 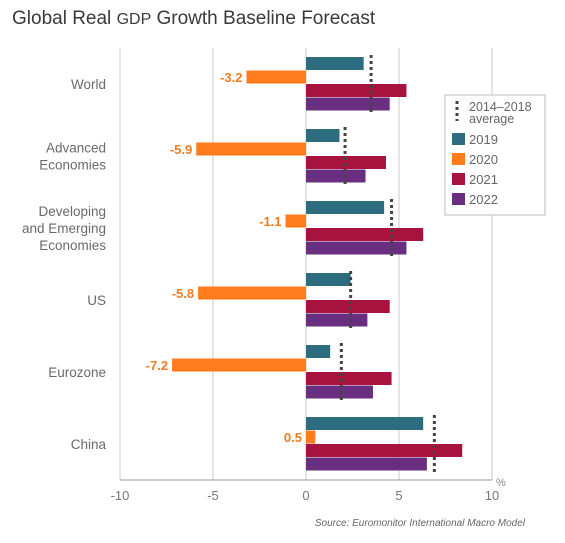 I want to click on legend-swatch-2020, so click(x=458, y=159).